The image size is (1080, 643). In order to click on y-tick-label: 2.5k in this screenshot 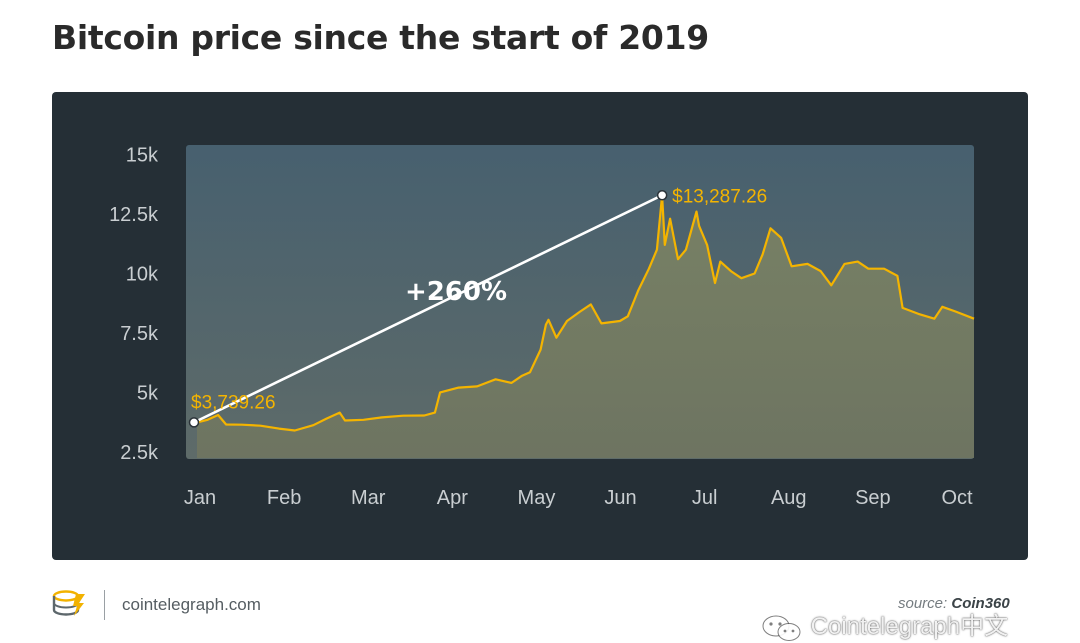, I will do `click(139, 453)`.